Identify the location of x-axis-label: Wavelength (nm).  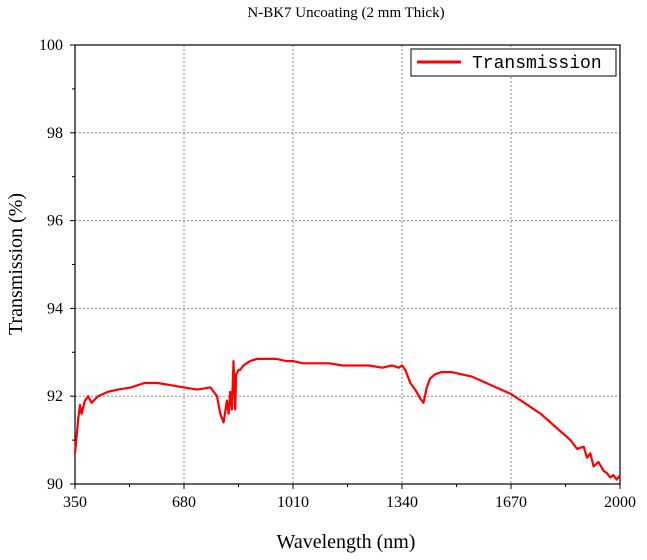
(346, 542).